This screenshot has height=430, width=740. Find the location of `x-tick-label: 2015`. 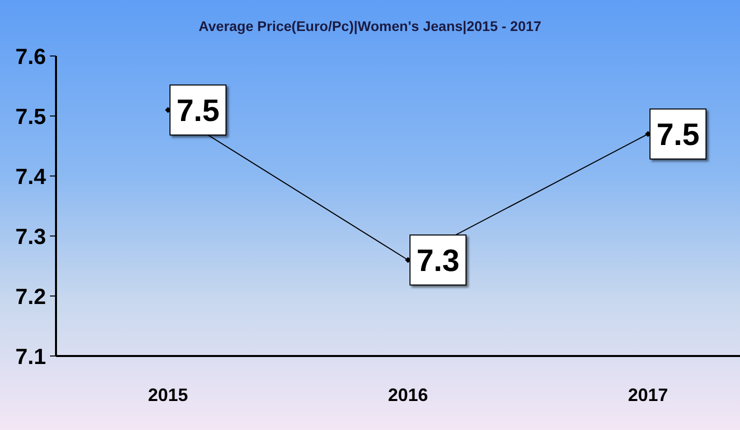

x-tick-label: 2015 is located at coordinates (168, 394).